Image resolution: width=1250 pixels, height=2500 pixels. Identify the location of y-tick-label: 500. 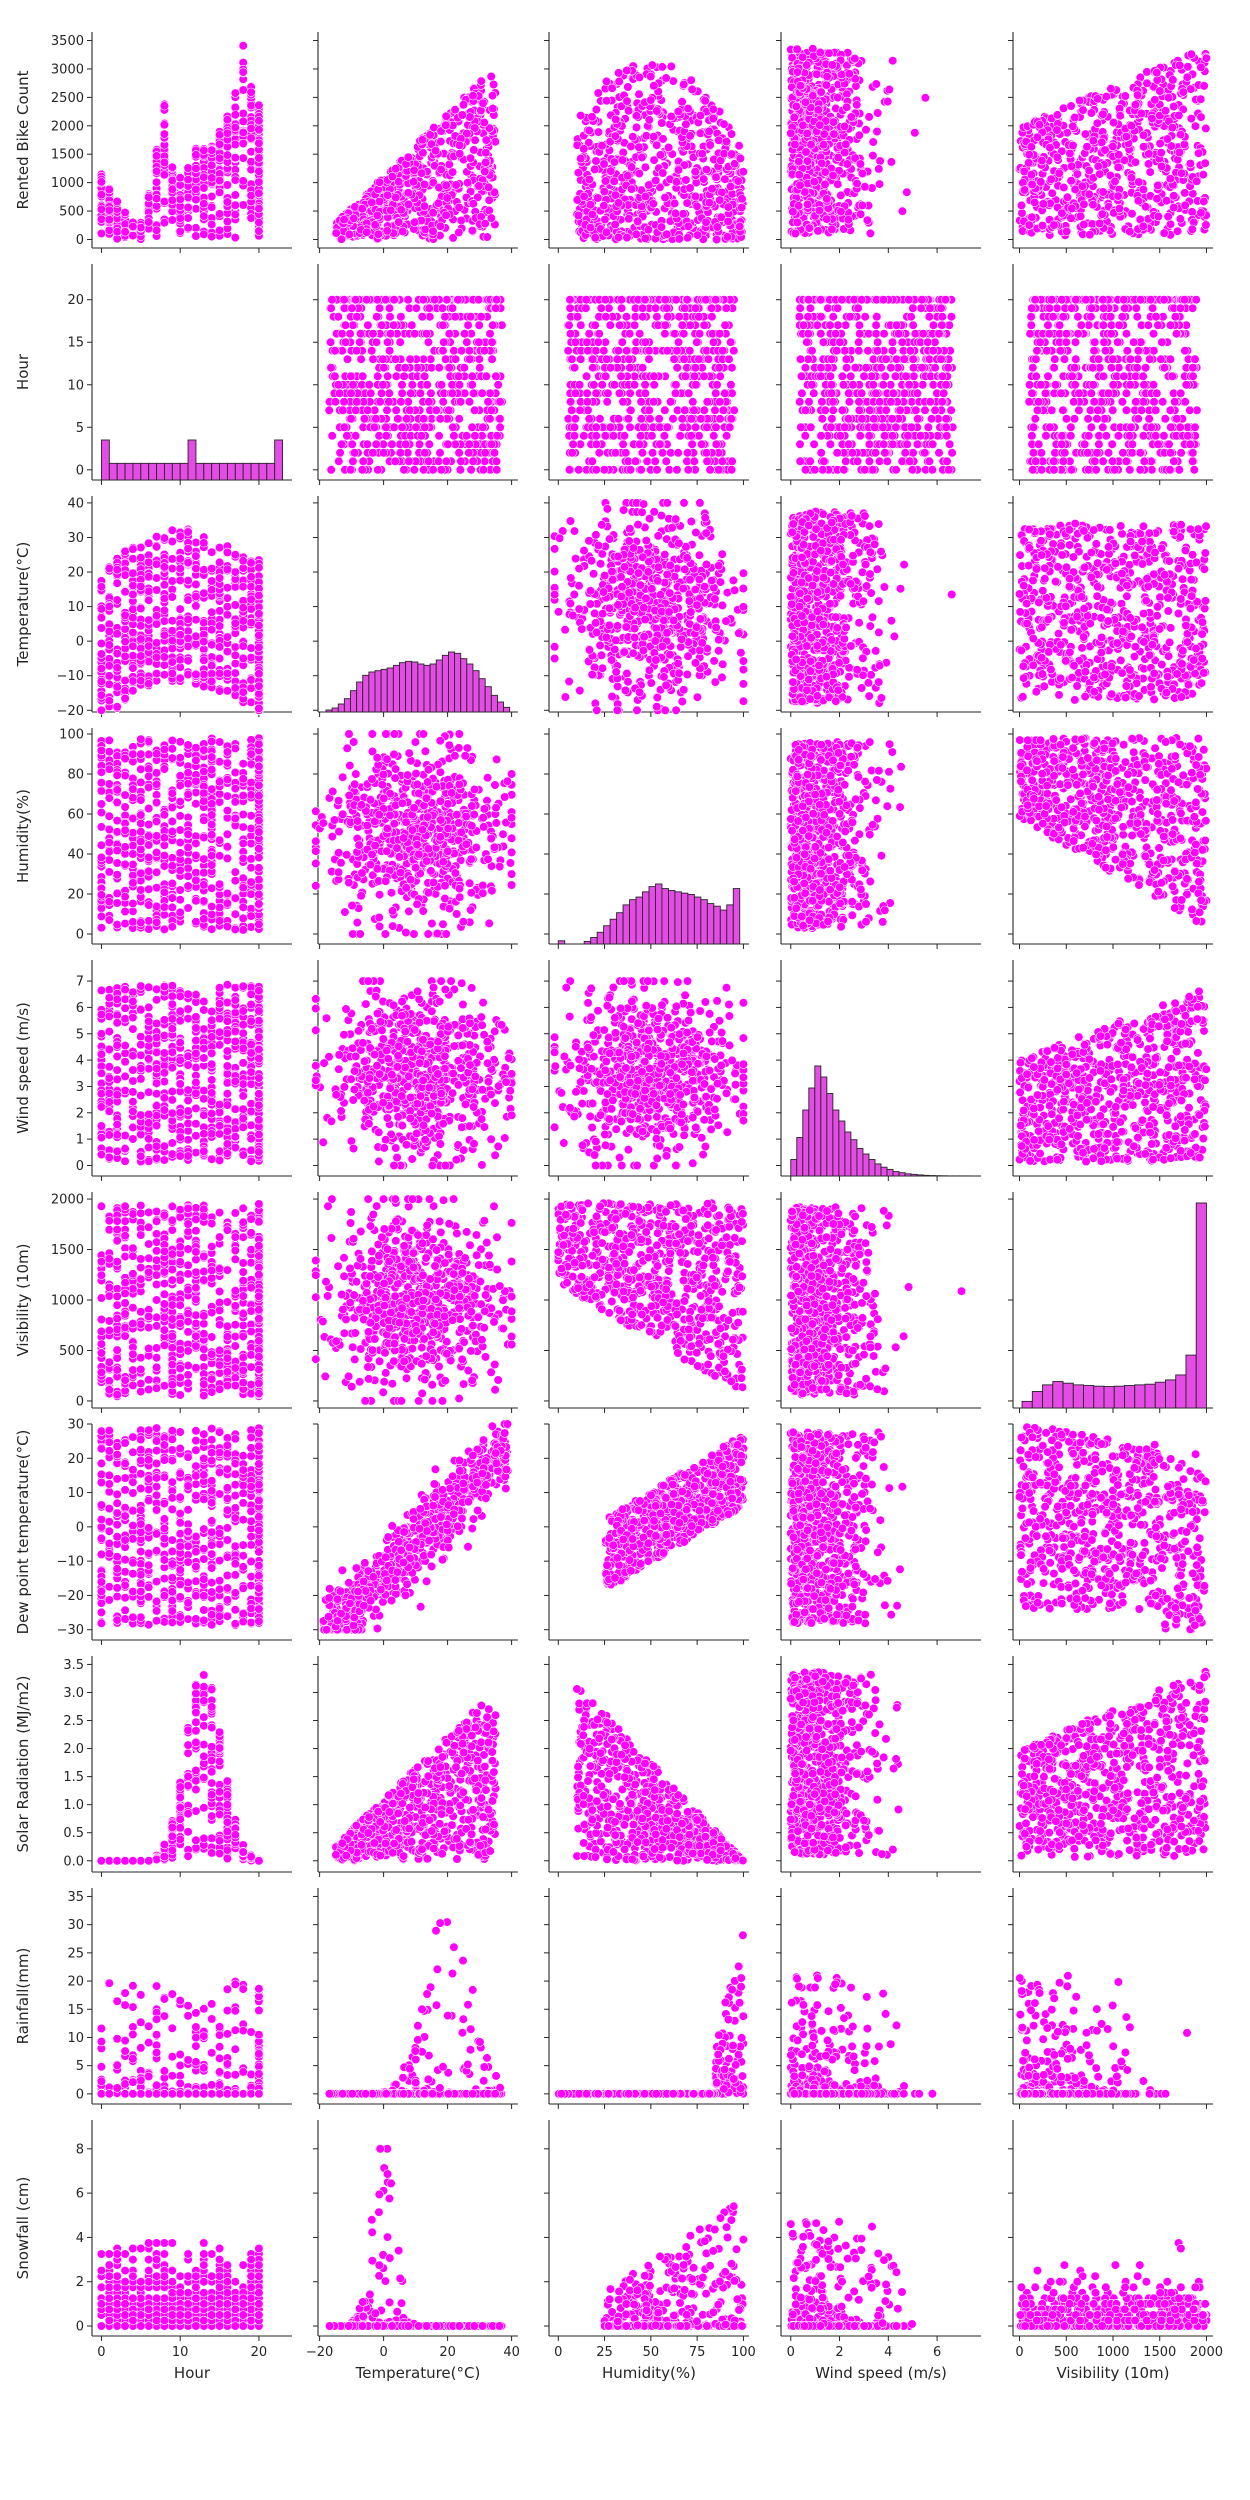
(71, 212).